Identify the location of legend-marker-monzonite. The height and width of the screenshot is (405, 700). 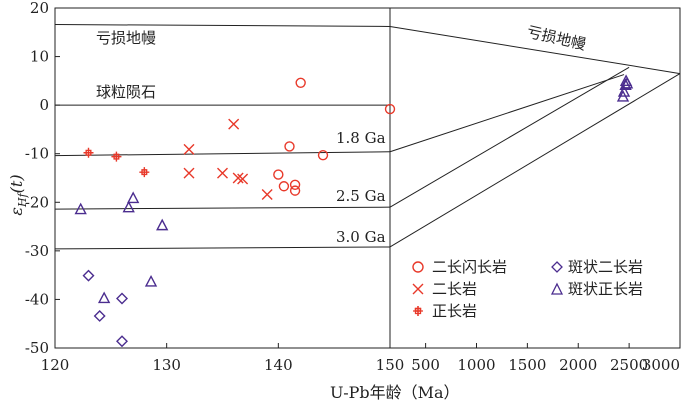
(418, 289).